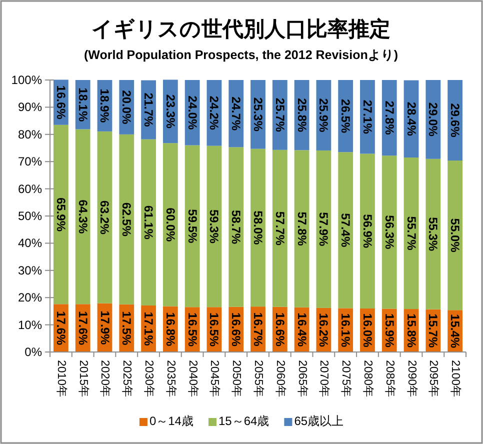  Describe the element at coordinates (258, 329) in the screenshot. I see `data-label: 16.7%` at that location.